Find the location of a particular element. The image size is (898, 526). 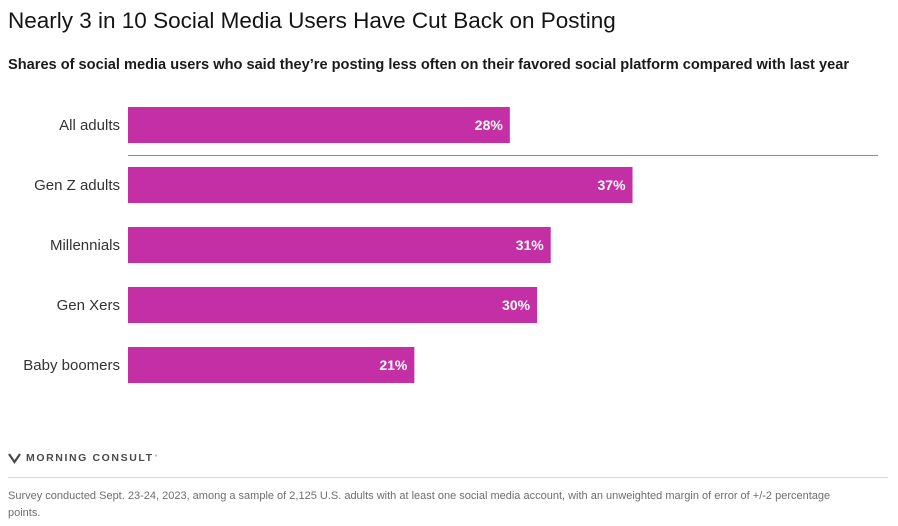

category-label: Gen Z adults is located at coordinates (77, 185).